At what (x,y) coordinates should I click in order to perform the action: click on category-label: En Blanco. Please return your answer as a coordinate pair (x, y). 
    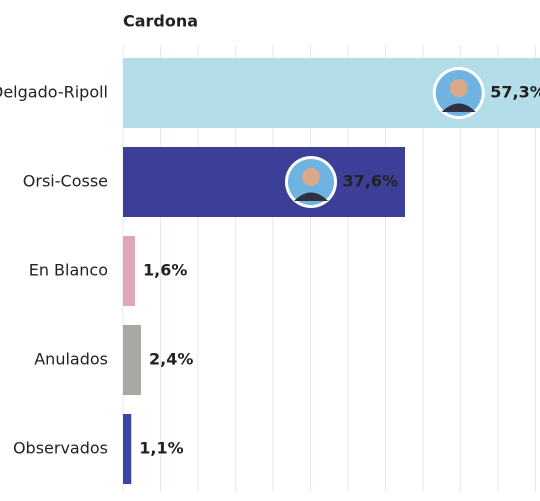
    Looking at the image, I should click on (68, 270).